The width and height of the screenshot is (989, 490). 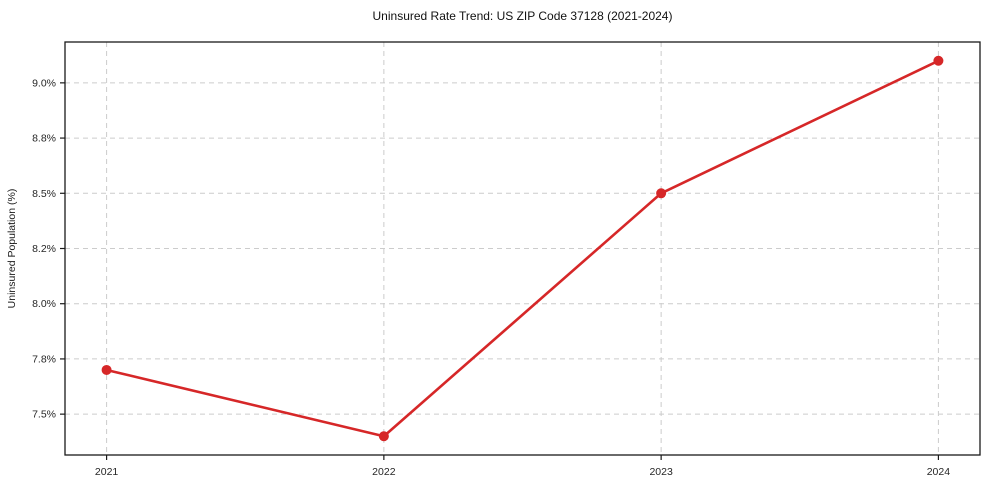 What do you see at coordinates (44, 304) in the screenshot?
I see `y-tick-label: 8.0%` at bounding box center [44, 304].